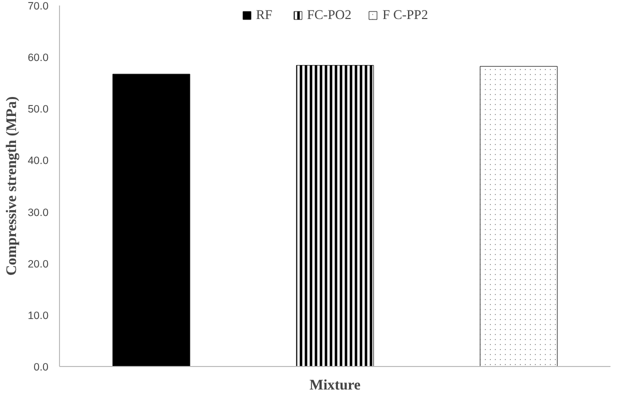 This screenshot has height=401, width=620. I want to click on x-axis-title: Mixture, so click(335, 386).